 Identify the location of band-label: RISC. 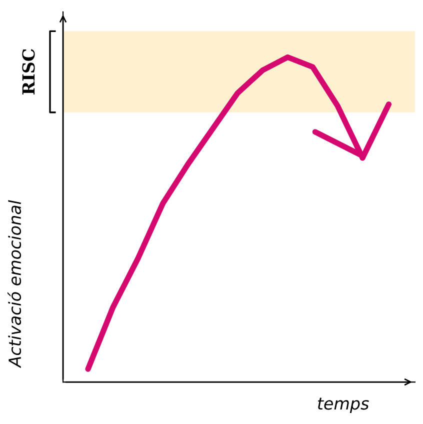
(28, 71).